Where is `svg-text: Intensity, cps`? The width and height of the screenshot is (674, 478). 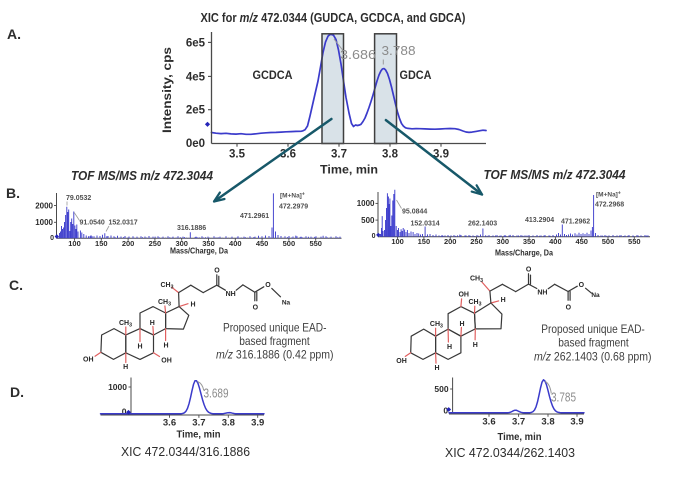 svg-text: Intensity, cps is located at coordinates (168, 90).